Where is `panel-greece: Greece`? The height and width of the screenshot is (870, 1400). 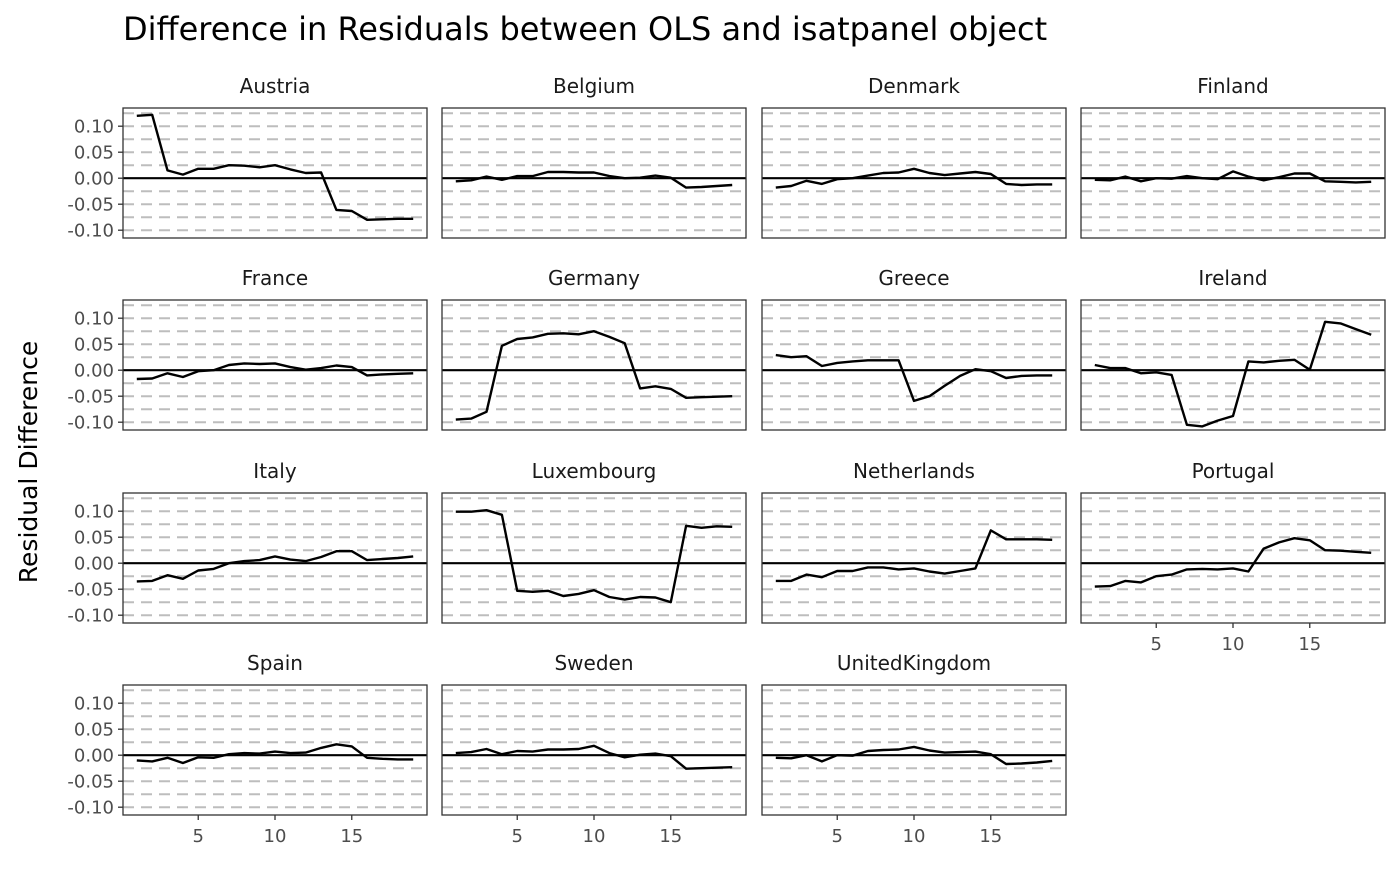
panel-greece: Greece is located at coordinates (914, 348).